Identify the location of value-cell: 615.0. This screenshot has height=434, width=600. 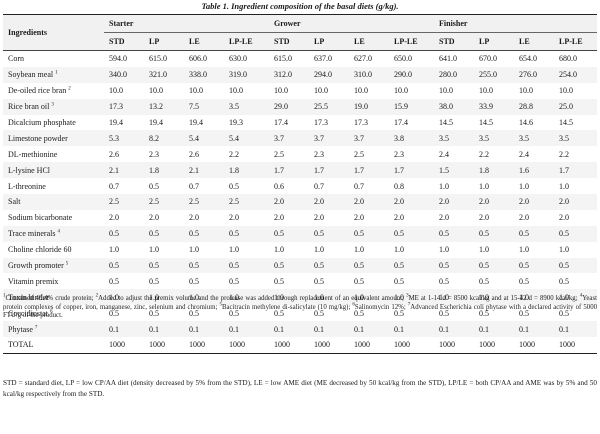
(158, 59).